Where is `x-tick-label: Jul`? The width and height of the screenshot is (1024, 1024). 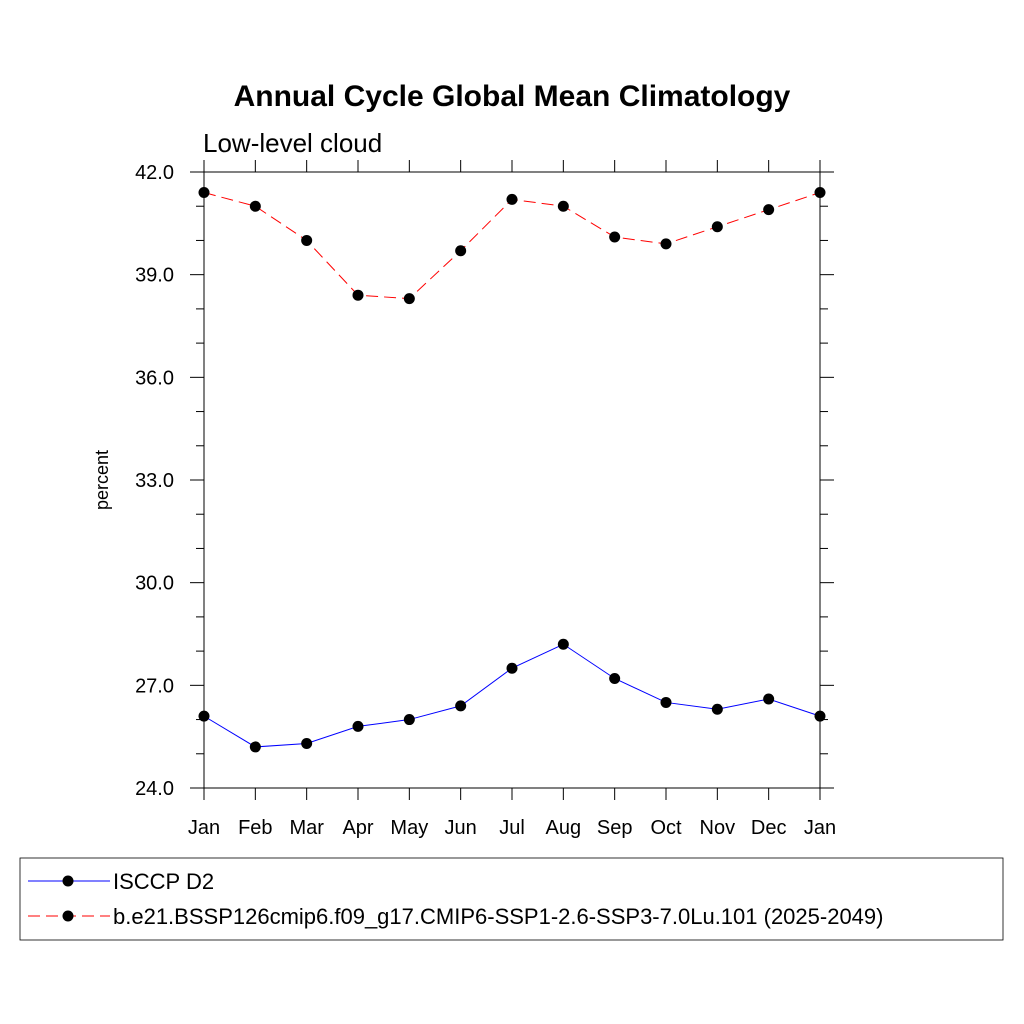
x-tick-label: Jul is located at coordinates (512, 828).